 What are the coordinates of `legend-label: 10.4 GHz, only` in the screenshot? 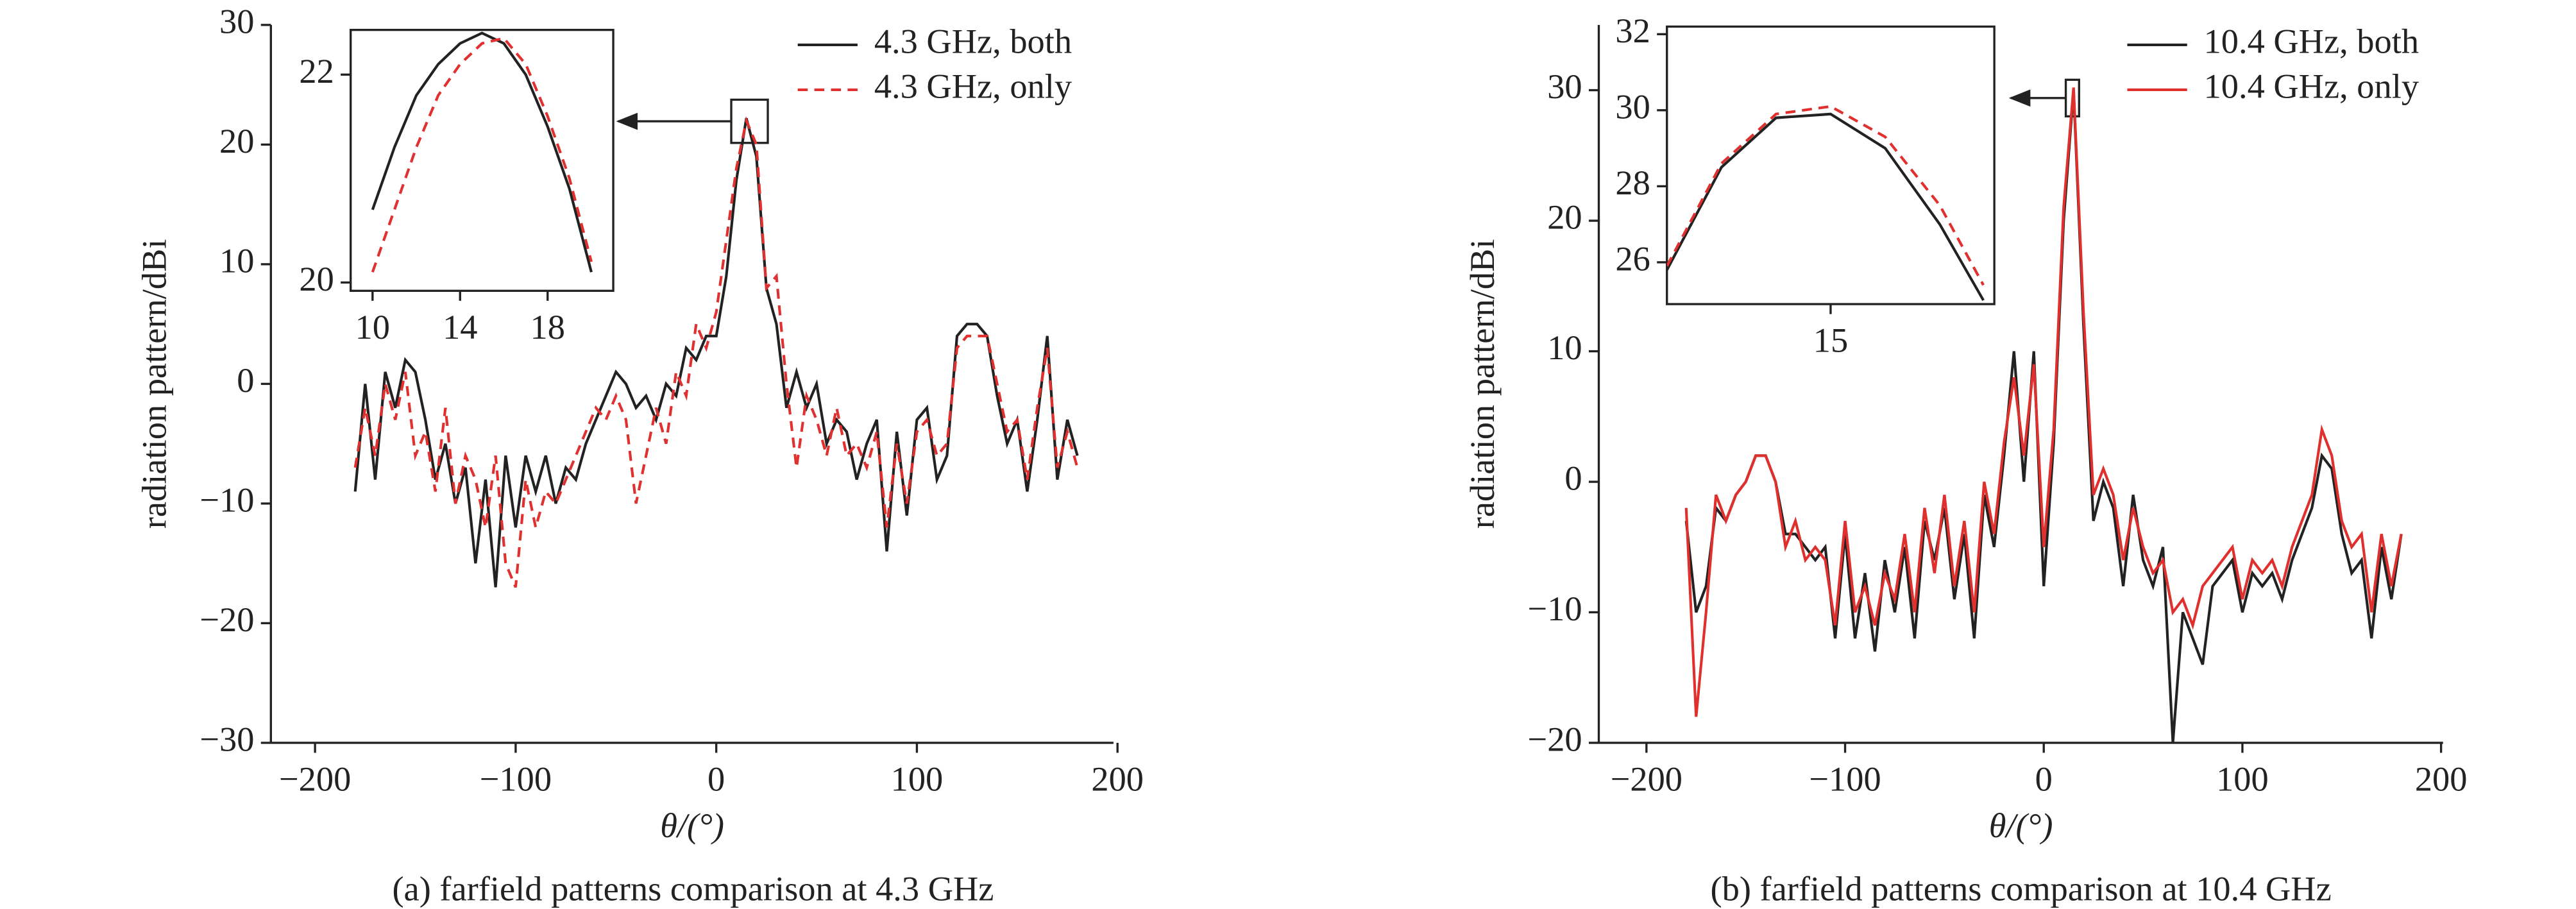 It's located at (2311, 86).